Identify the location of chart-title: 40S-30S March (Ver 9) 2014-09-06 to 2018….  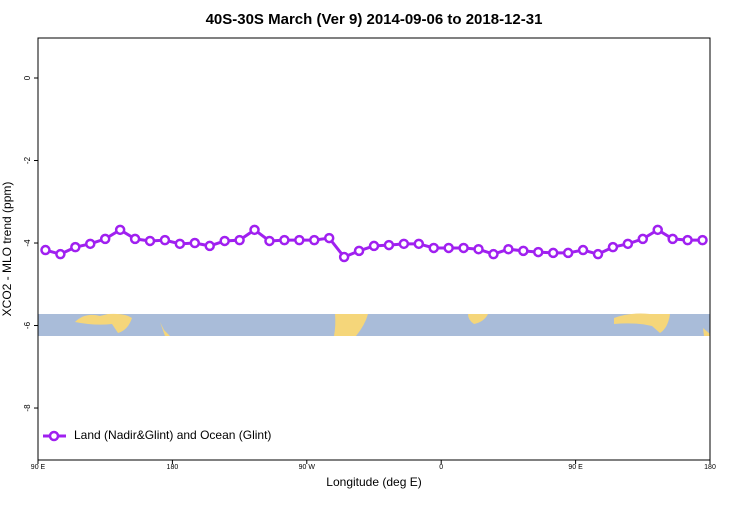
(374, 19).